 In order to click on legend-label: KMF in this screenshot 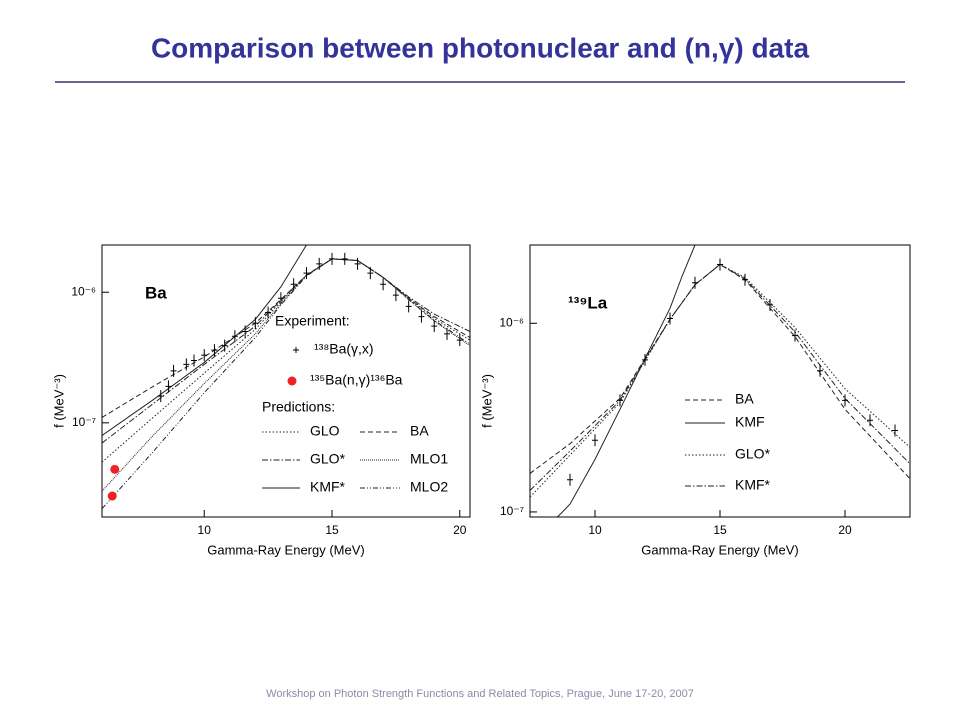, I will do `click(750, 422)`.